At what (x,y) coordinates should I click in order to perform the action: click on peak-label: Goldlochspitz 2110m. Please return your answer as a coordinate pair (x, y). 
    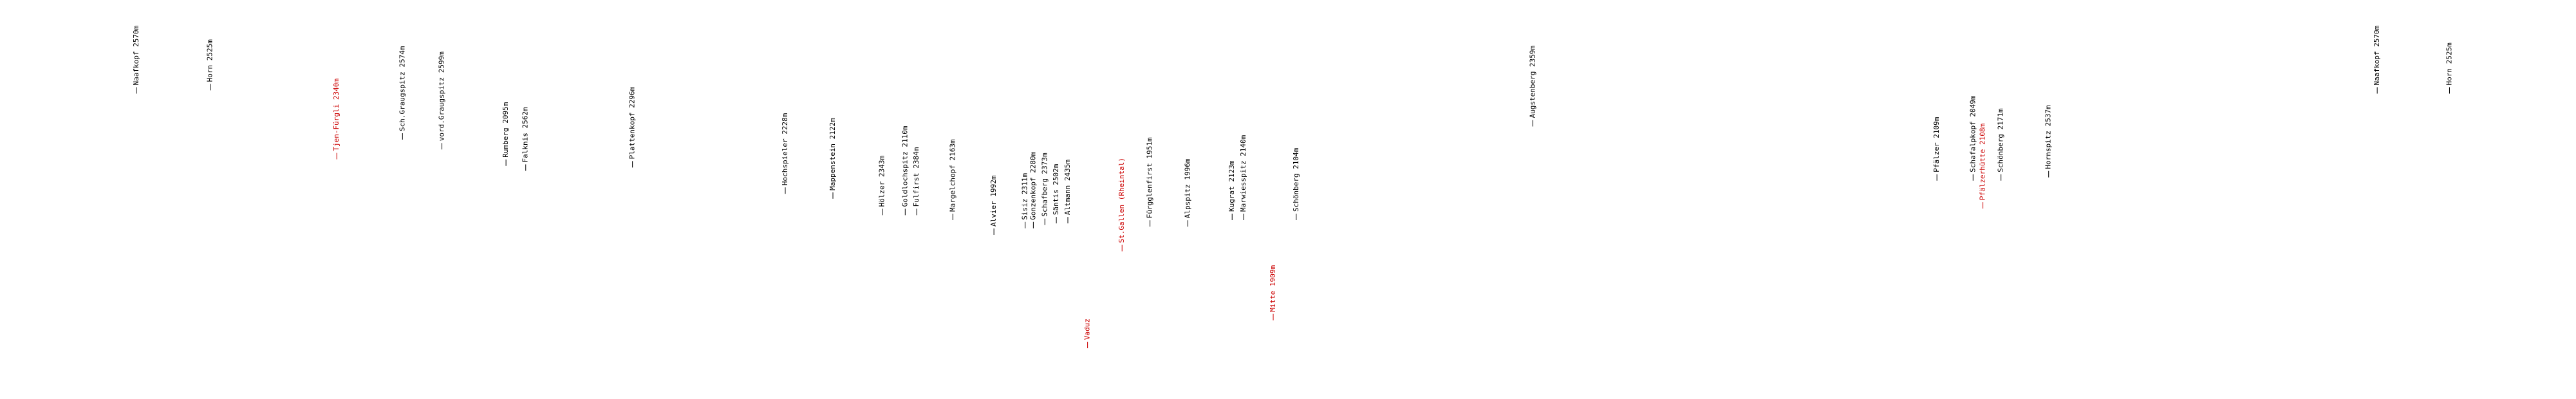
    Looking at the image, I should click on (905, 166).